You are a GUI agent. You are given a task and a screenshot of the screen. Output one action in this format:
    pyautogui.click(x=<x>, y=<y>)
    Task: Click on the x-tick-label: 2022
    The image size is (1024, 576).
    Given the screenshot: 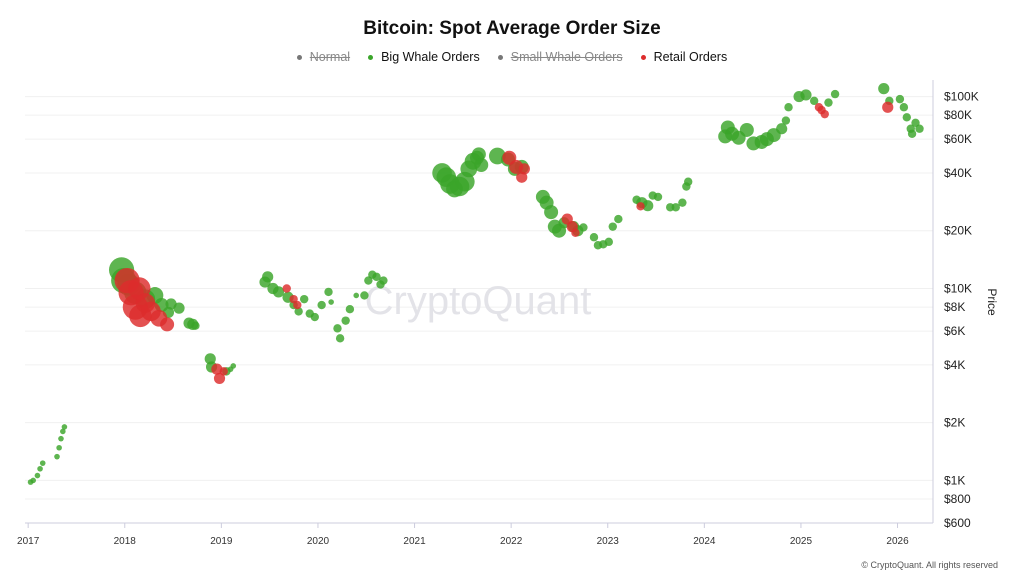 What is the action you would take?
    pyautogui.click(x=511, y=541)
    